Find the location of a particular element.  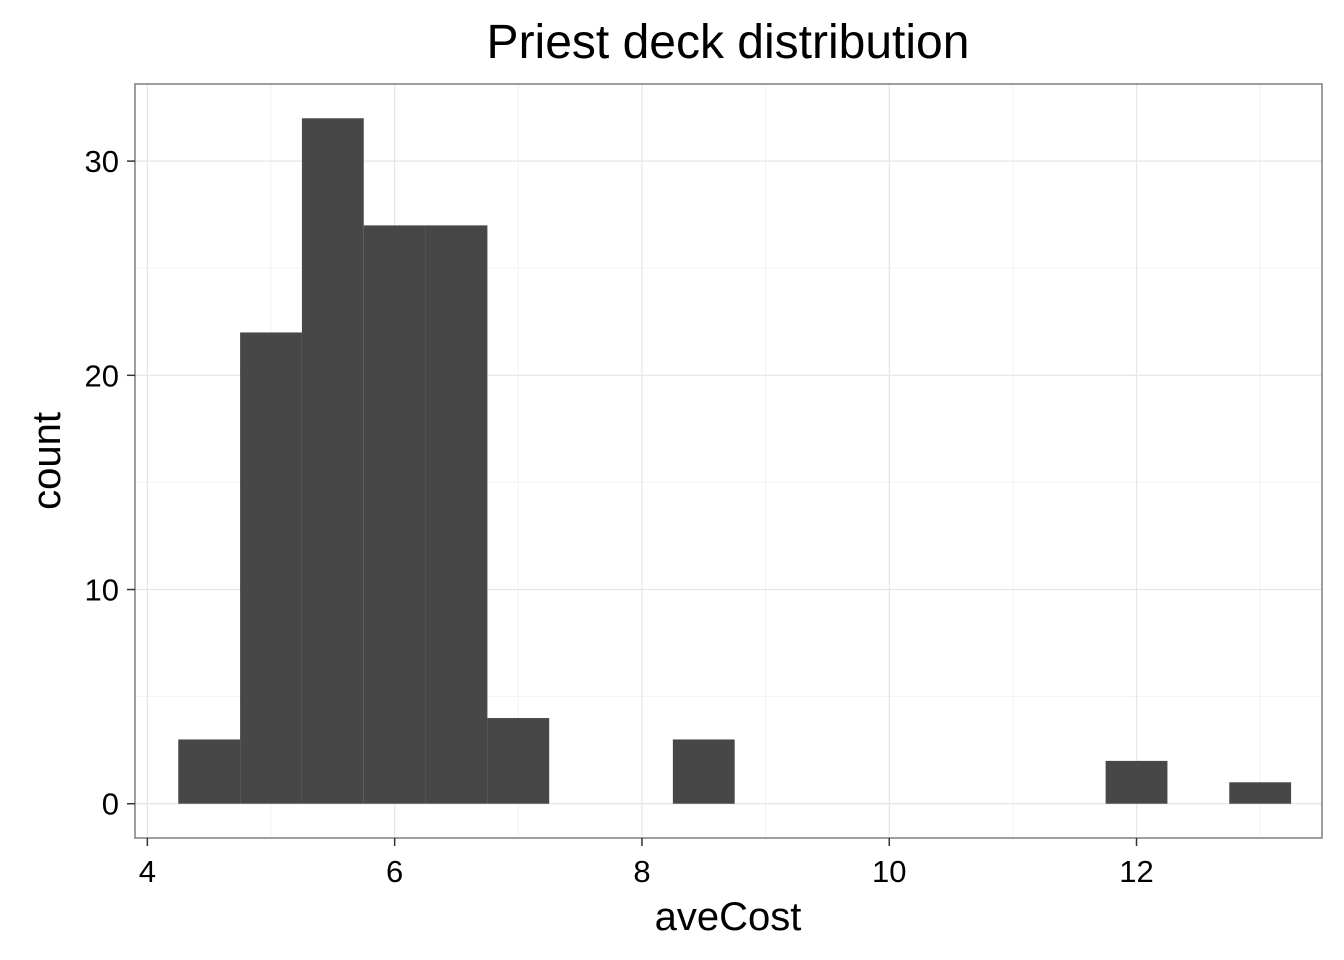

y-tick-label: 20 is located at coordinates (102, 375).